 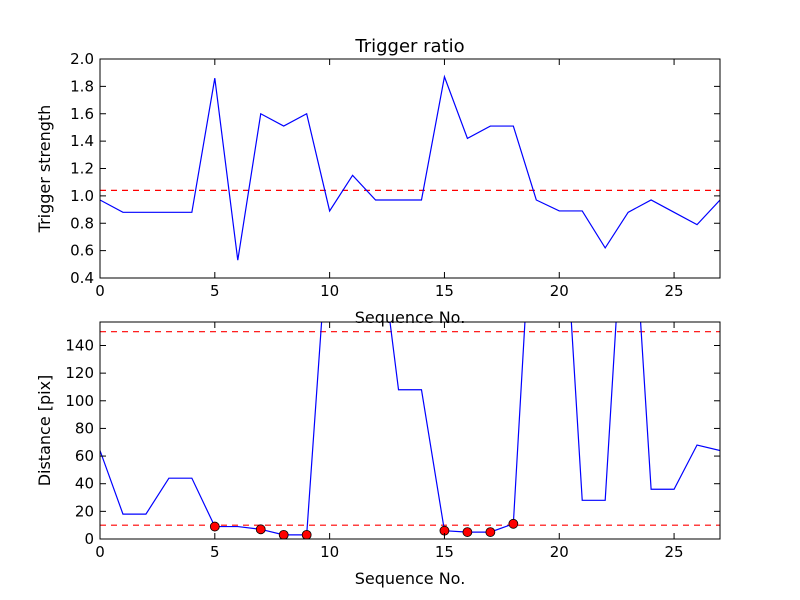 I want to click on y-tick-label: 0.6, so click(x=82, y=251).